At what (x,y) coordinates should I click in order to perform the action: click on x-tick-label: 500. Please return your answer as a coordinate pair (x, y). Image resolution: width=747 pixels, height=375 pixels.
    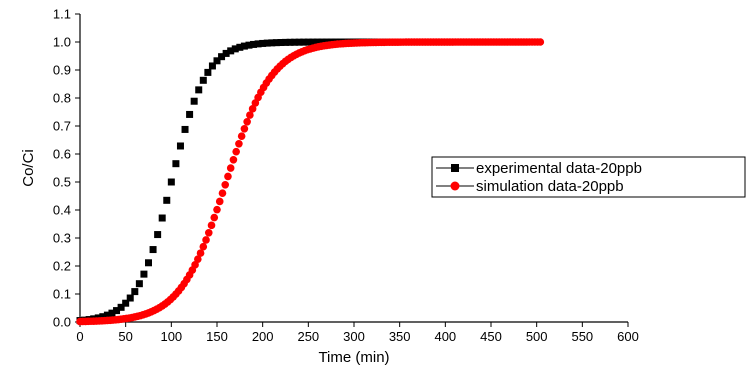
    Looking at the image, I should click on (537, 336).